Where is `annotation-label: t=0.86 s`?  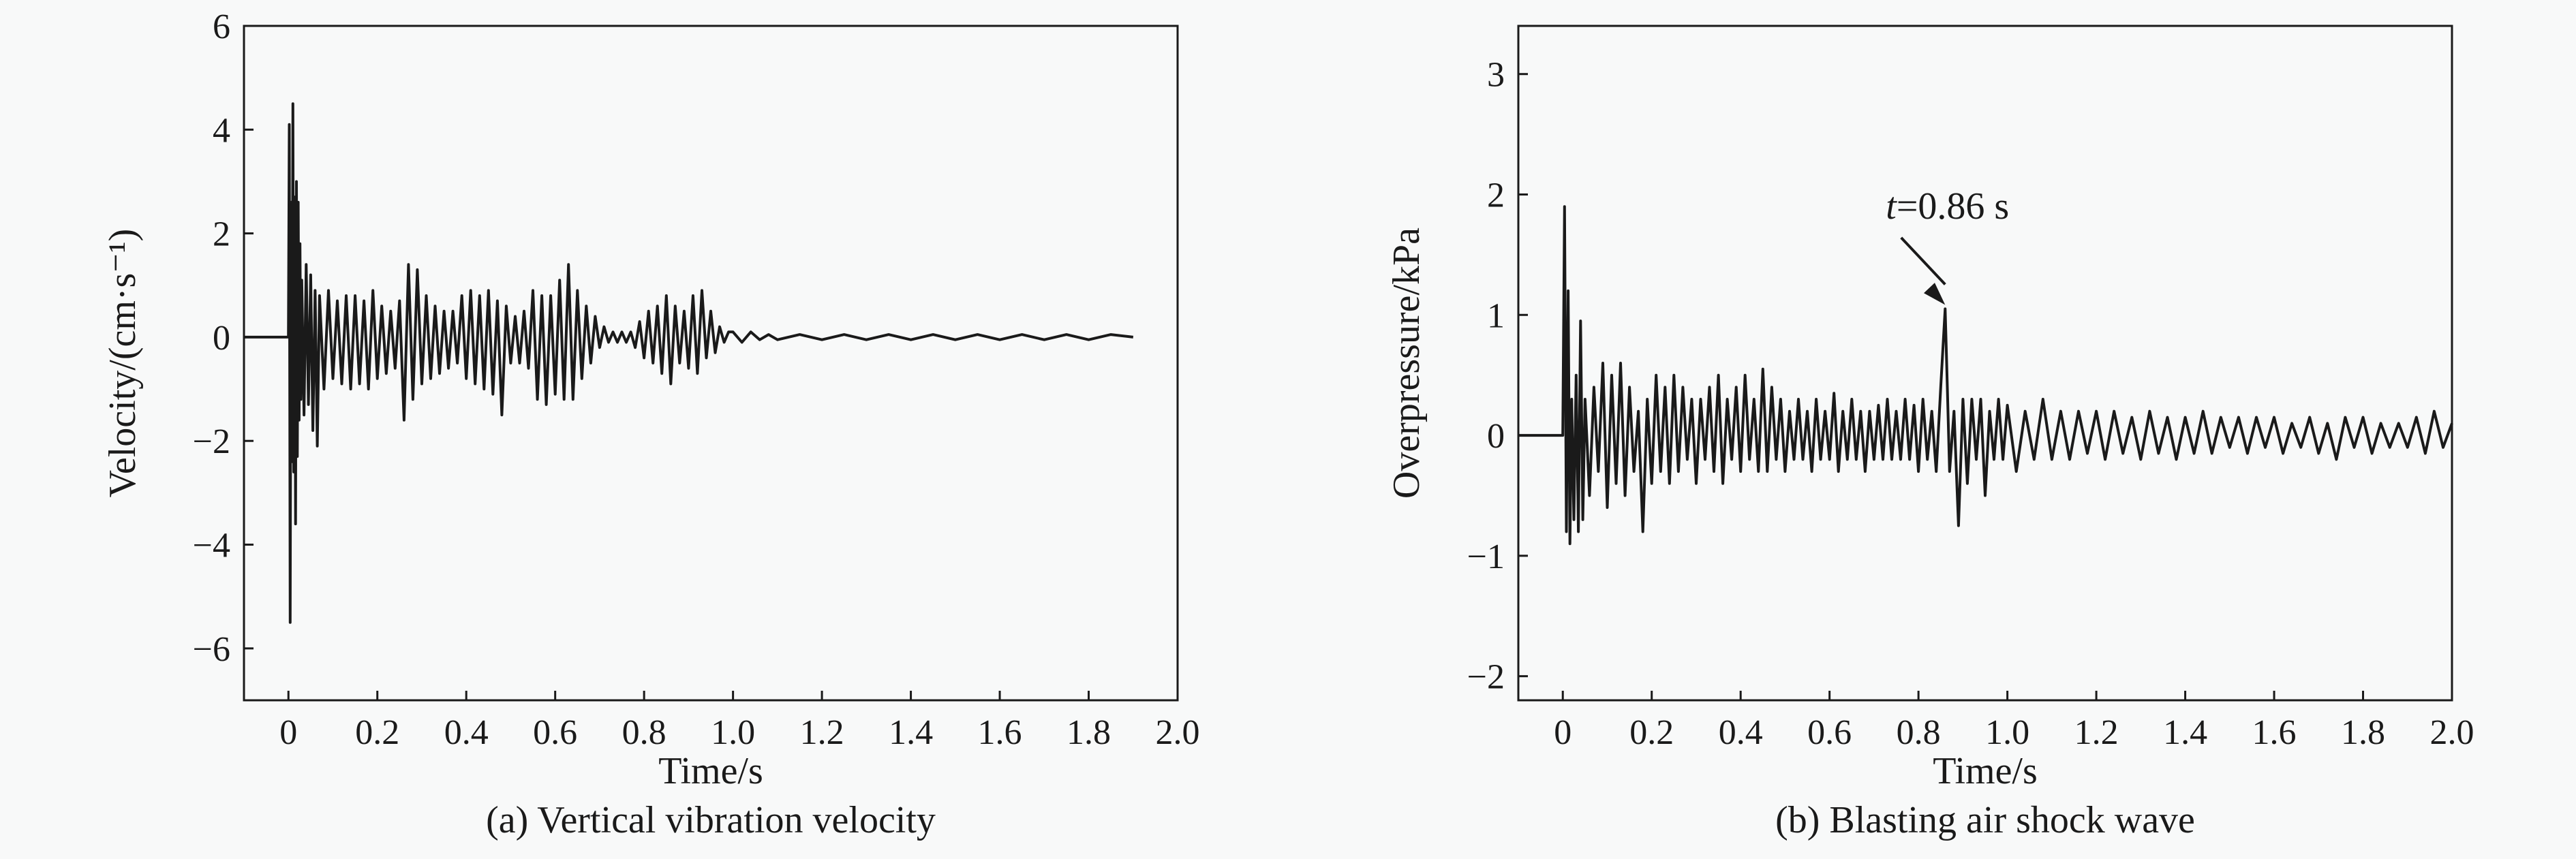 annotation-label: t=0.86 s is located at coordinates (1947, 206).